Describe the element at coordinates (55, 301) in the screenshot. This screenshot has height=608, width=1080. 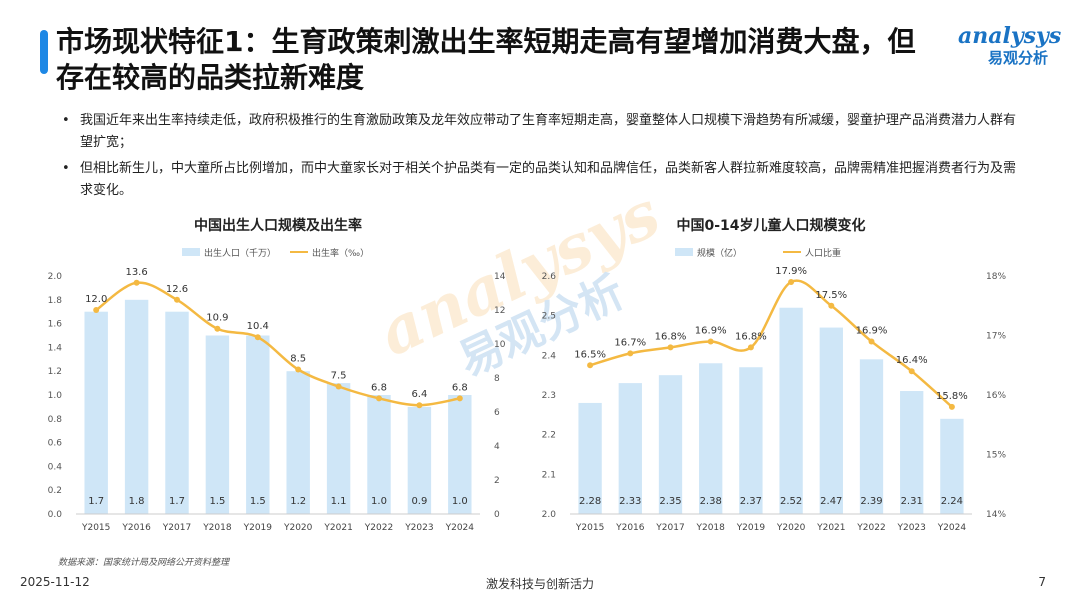
I see `y-left-tick-label: 1.8` at that location.